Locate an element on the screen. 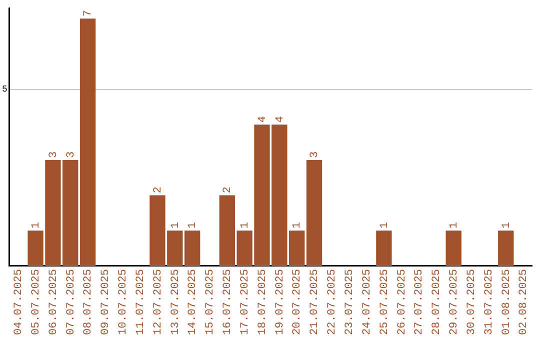  x-tick-label: 10.07.2025 is located at coordinates (124, 302).